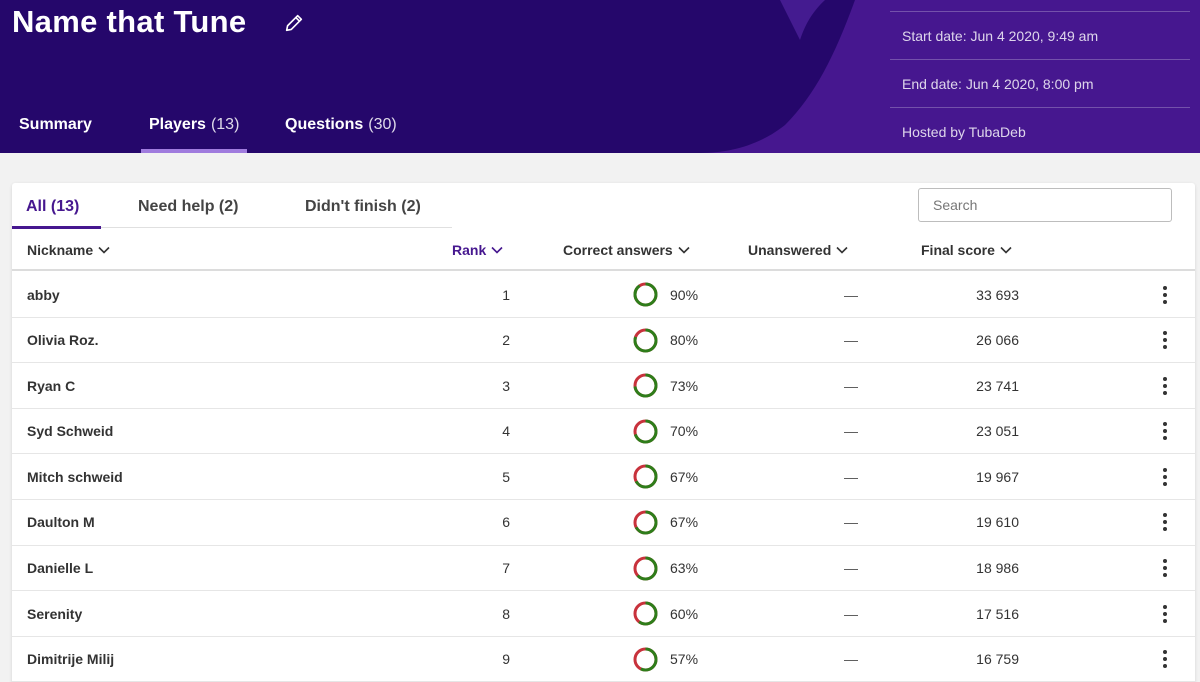 This screenshot has height=682, width=1200. Describe the element at coordinates (1040, 6) in the screenshot. I see `info-divider` at that location.